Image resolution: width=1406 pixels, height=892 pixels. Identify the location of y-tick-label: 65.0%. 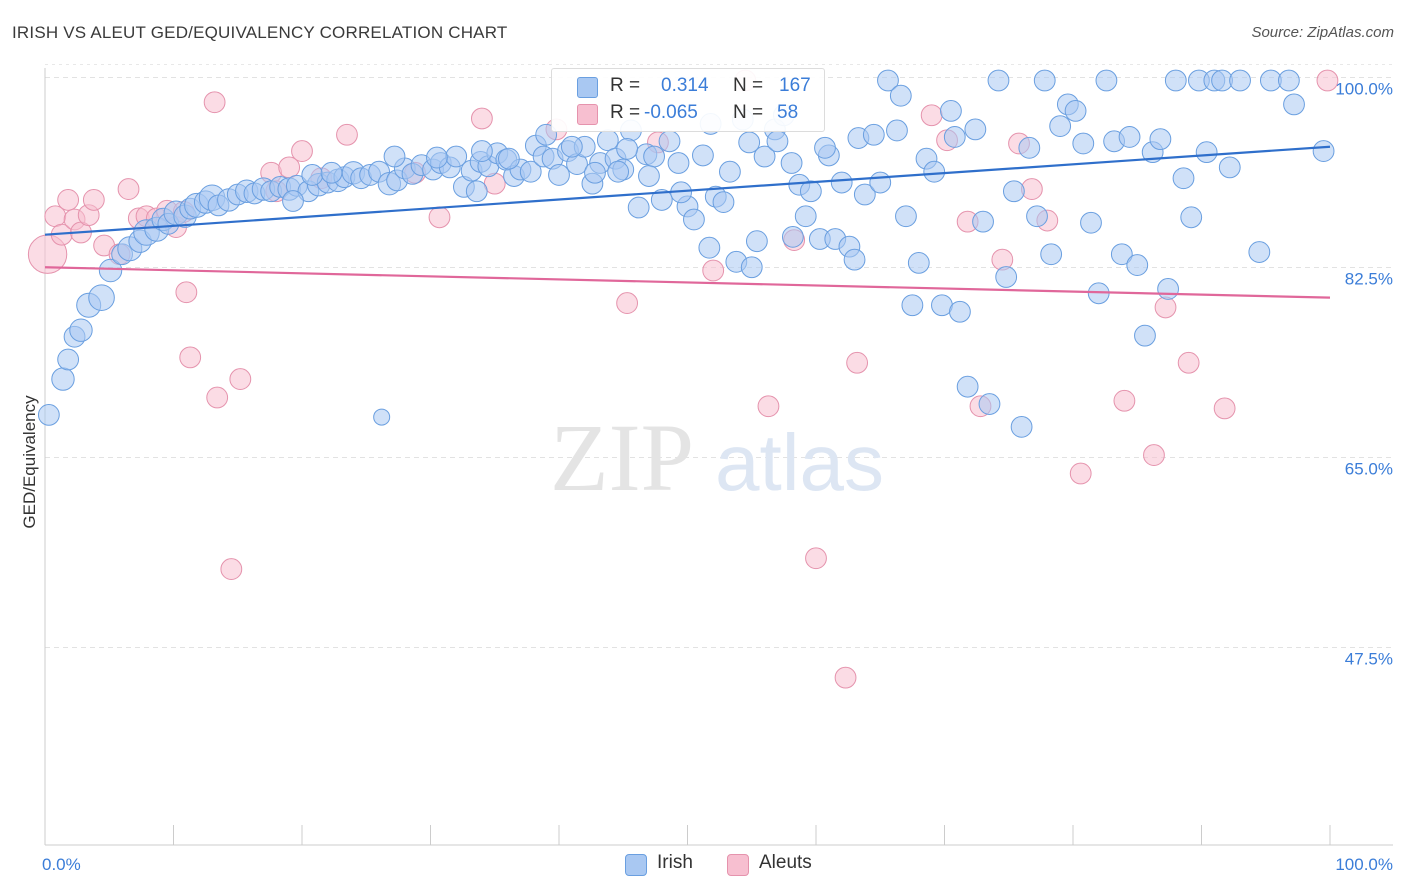
(1369, 469).